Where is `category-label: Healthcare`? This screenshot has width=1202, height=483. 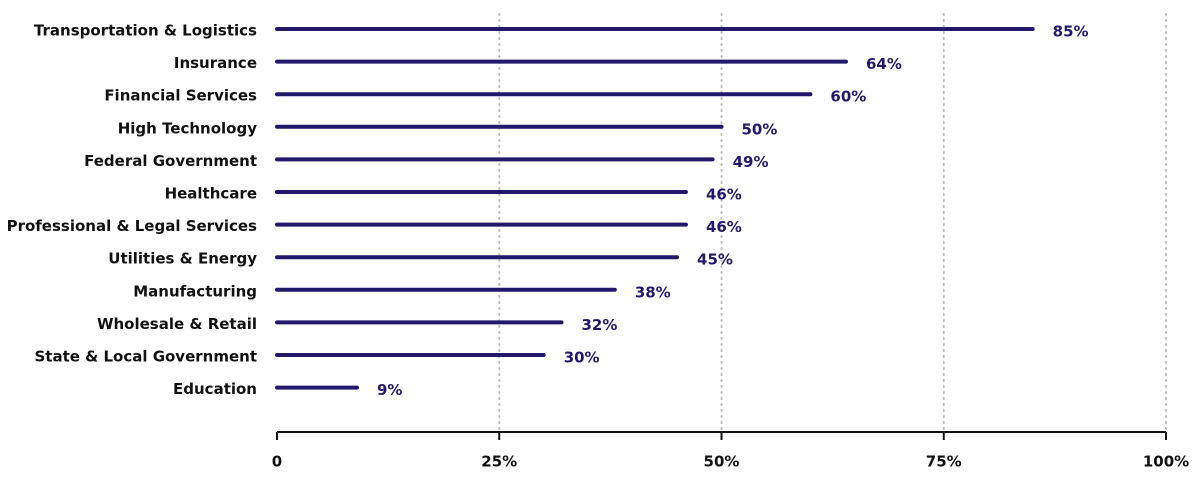
category-label: Healthcare is located at coordinates (211, 194).